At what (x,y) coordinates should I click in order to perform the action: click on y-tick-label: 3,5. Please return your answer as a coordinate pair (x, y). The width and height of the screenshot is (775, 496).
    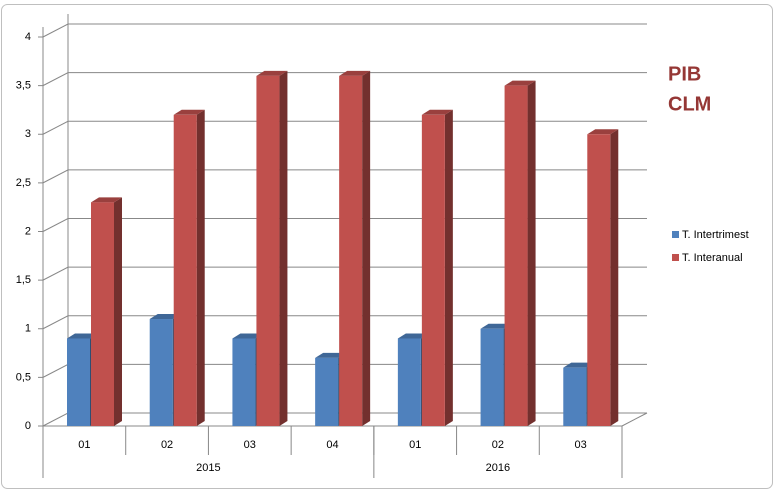
    Looking at the image, I should click on (23, 86).